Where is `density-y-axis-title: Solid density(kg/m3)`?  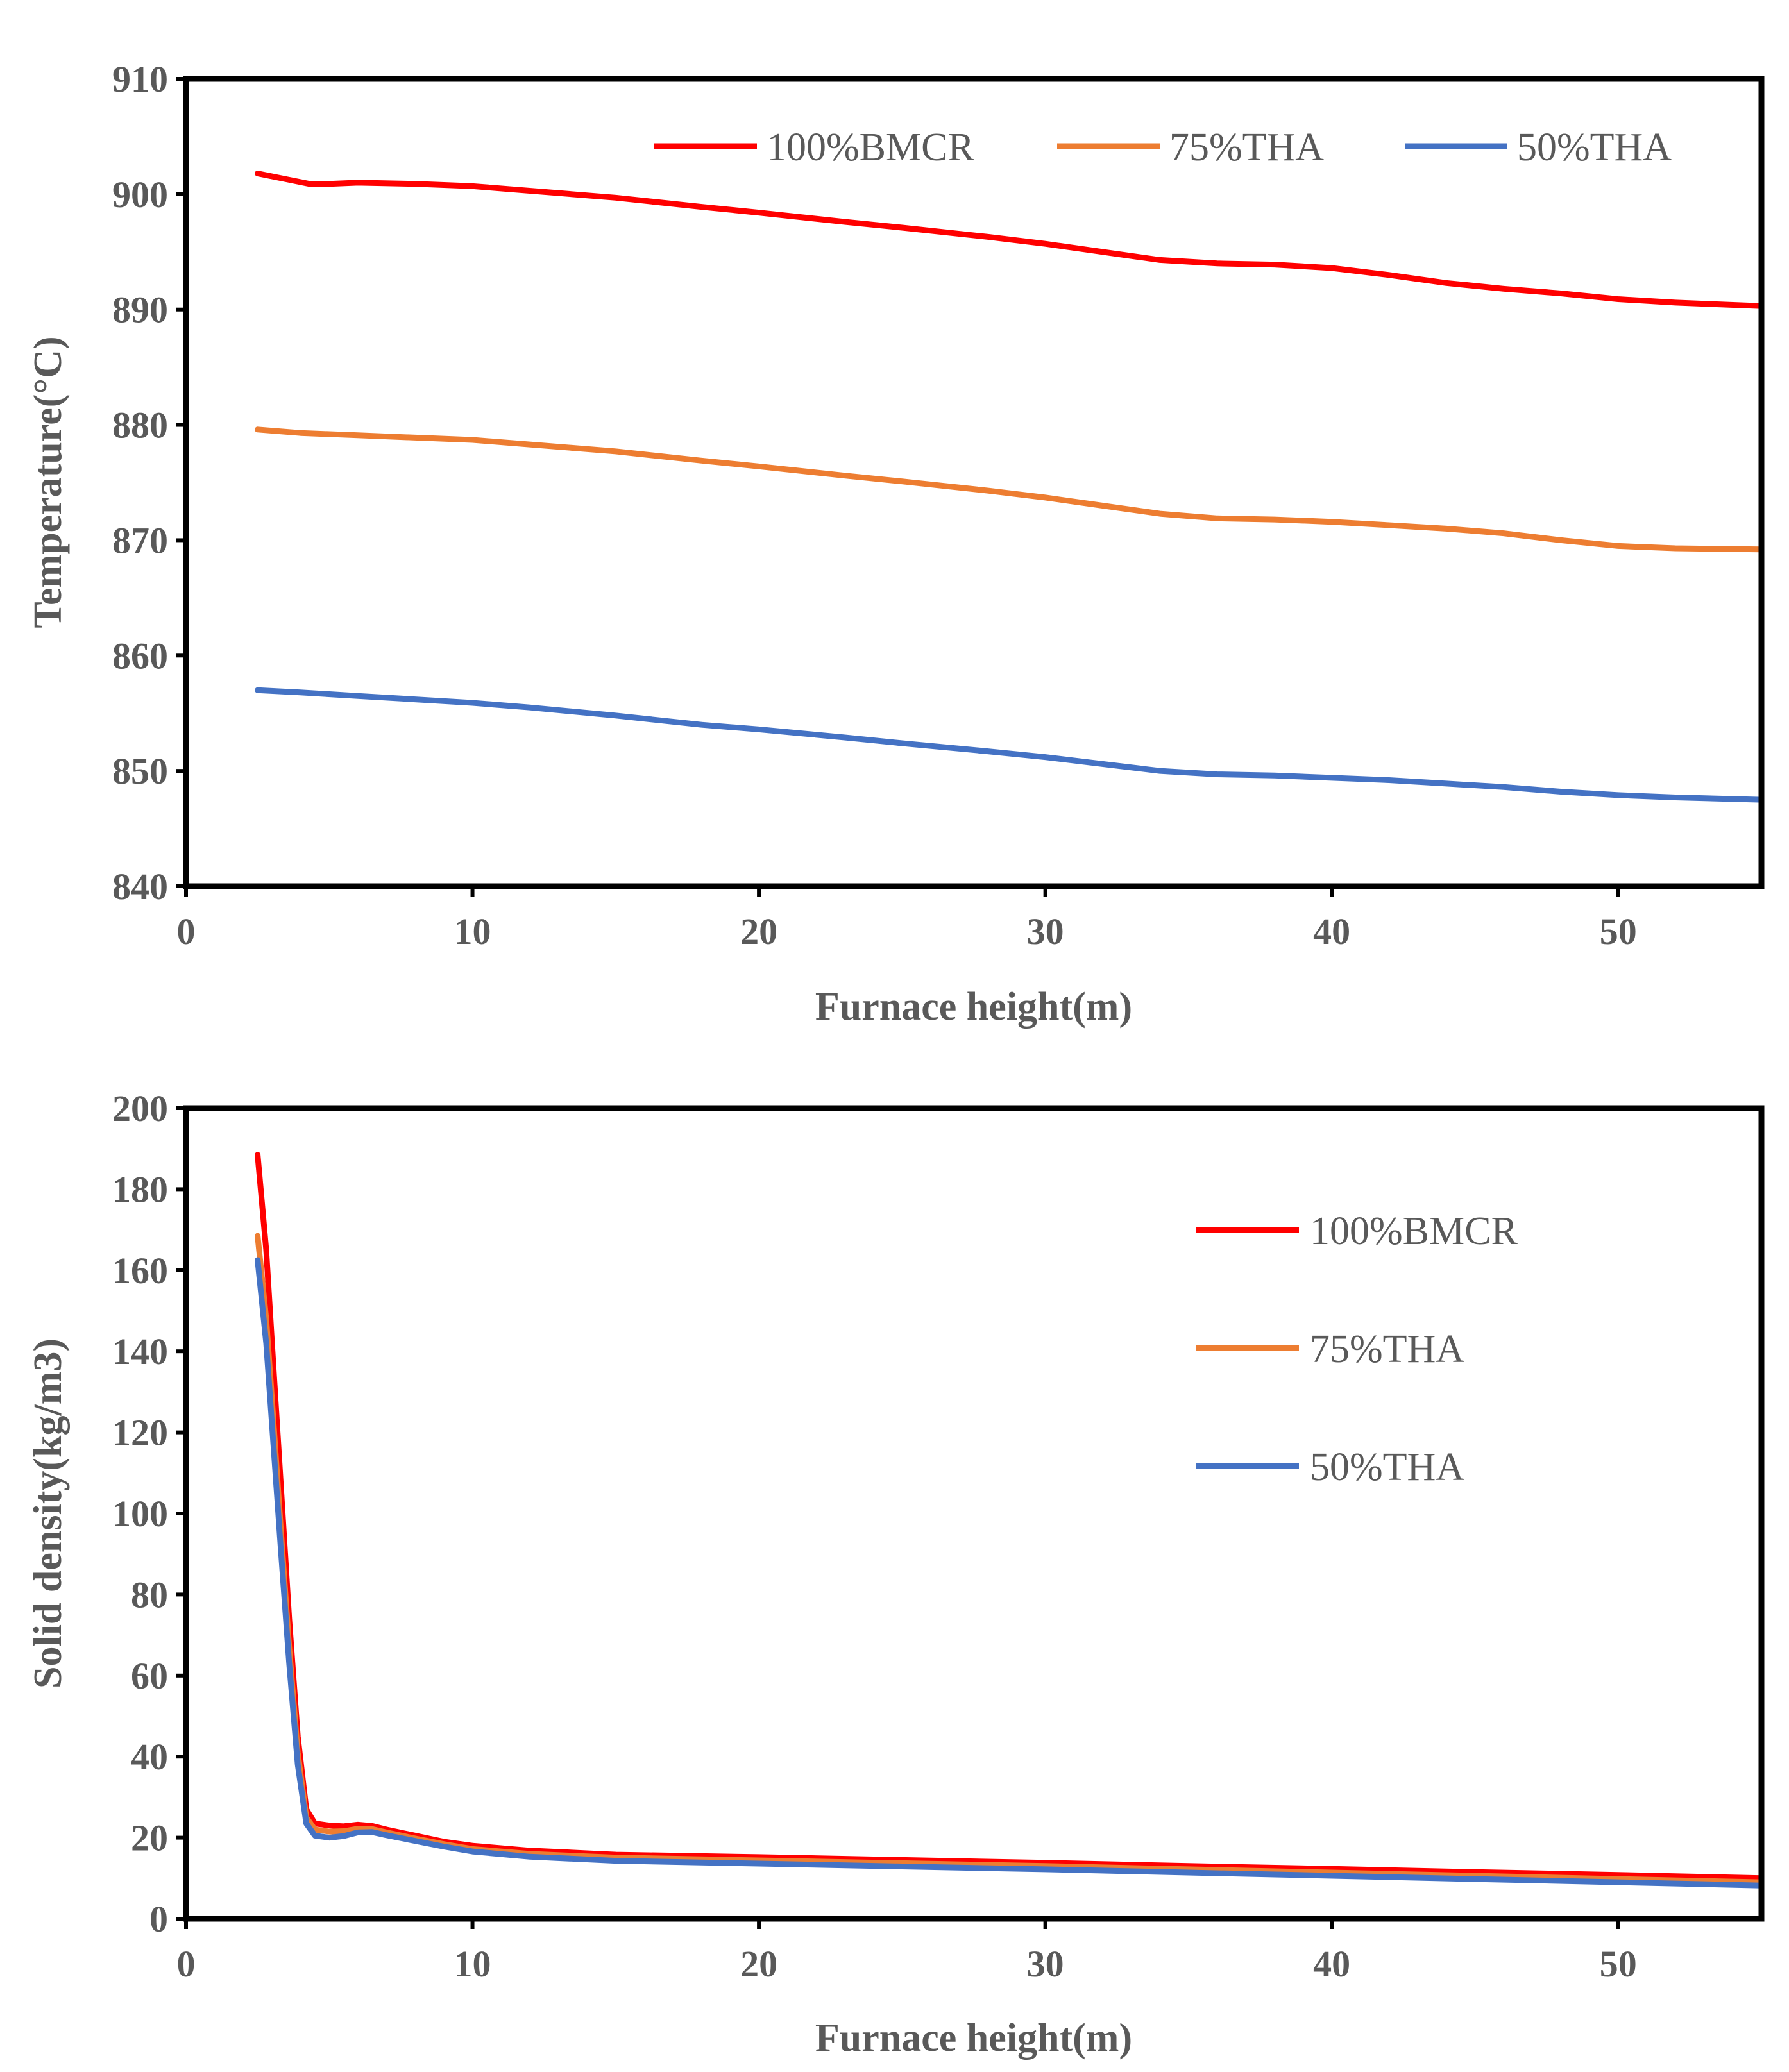
density-y-axis-title: Solid density(kg/m3) is located at coordinates (48, 1513).